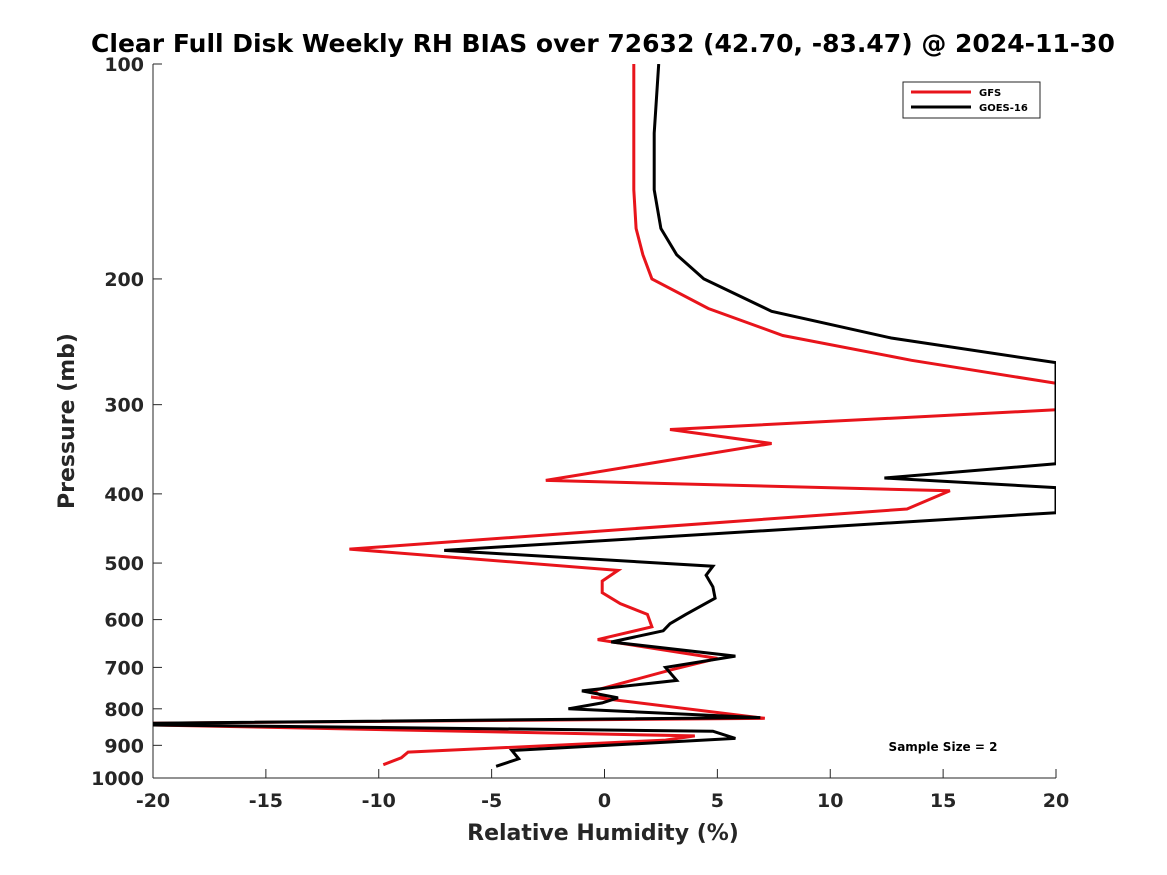 Image resolution: width=1167 pixels, height=875 pixels. Describe the element at coordinates (124, 710) in the screenshot. I see `y-tick-label: 800` at that location.